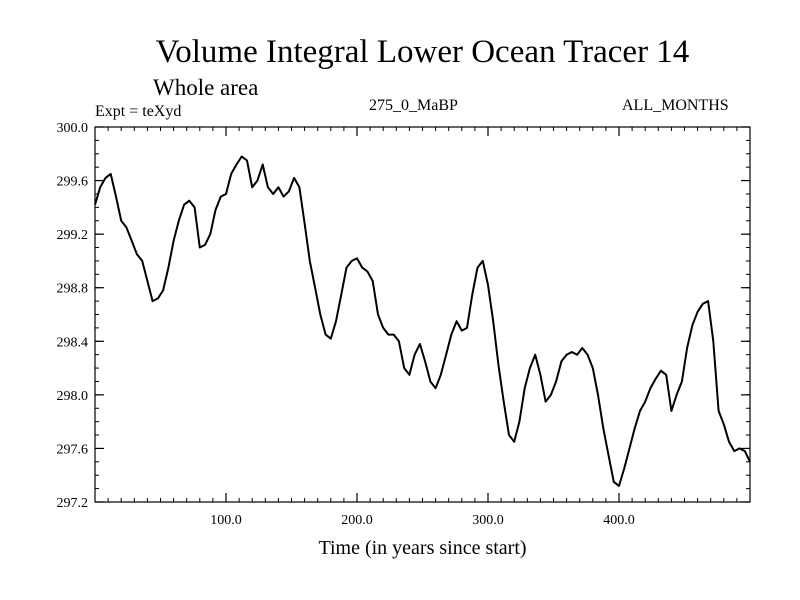 This screenshot has width=800, height=600. What do you see at coordinates (73, 289) in the screenshot?
I see `y-tick-label: 298.8` at bounding box center [73, 289].